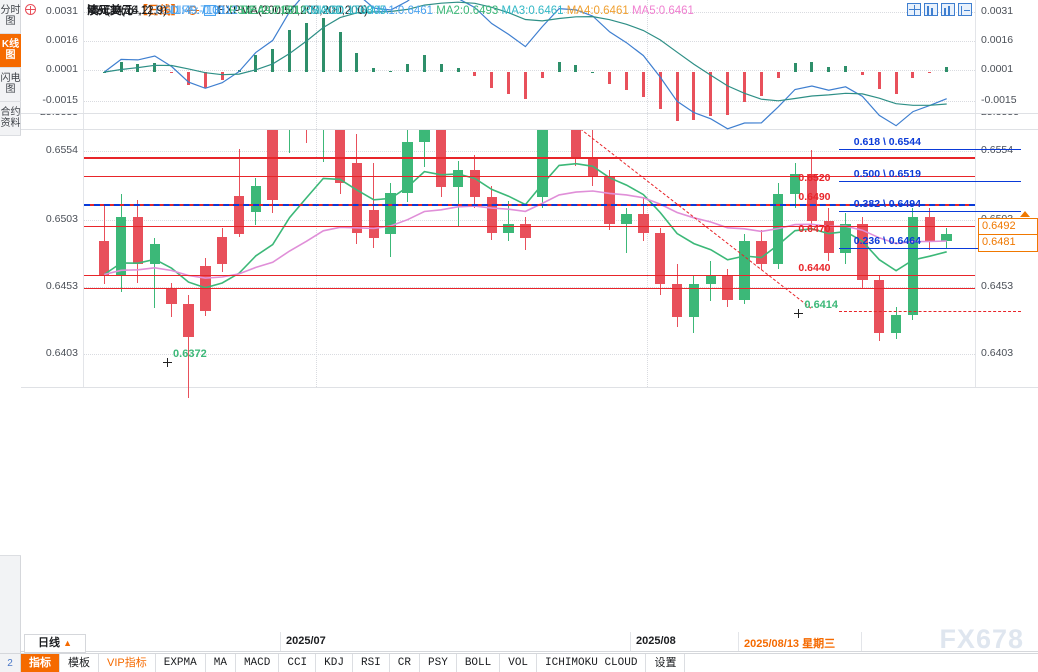 This screenshot has height=672, width=1038. Describe the element at coordinates (127, 11) in the screenshot. I see `macd-title: MACD(26,12,9)` at that location.